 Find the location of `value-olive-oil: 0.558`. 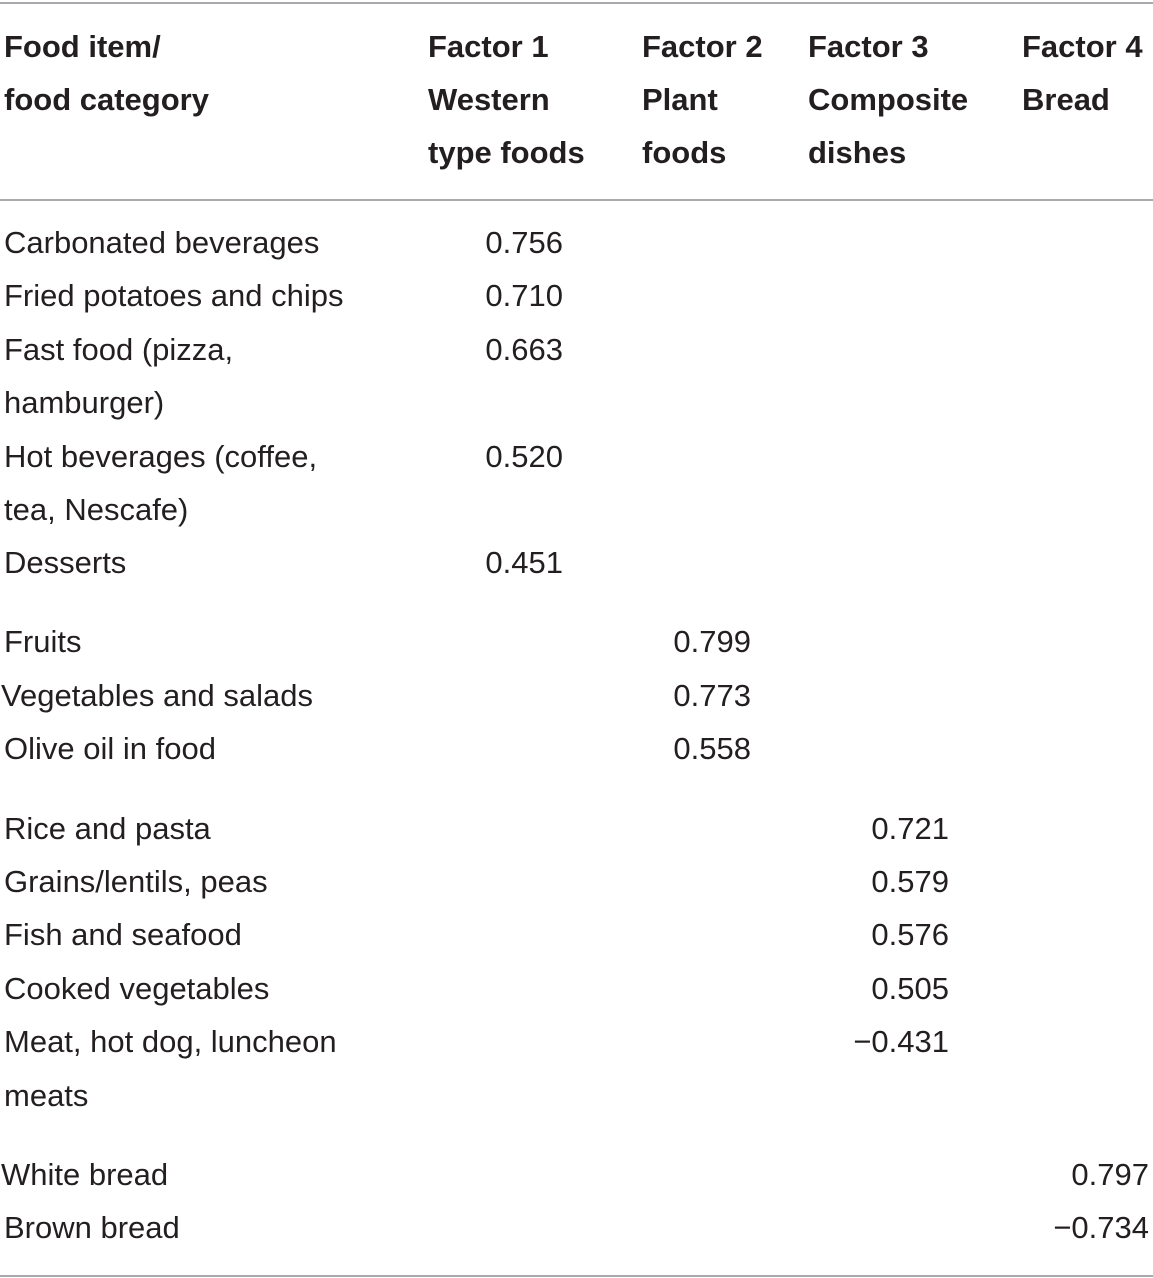

value-olive-oil: 0.558 is located at coordinates (712, 748).